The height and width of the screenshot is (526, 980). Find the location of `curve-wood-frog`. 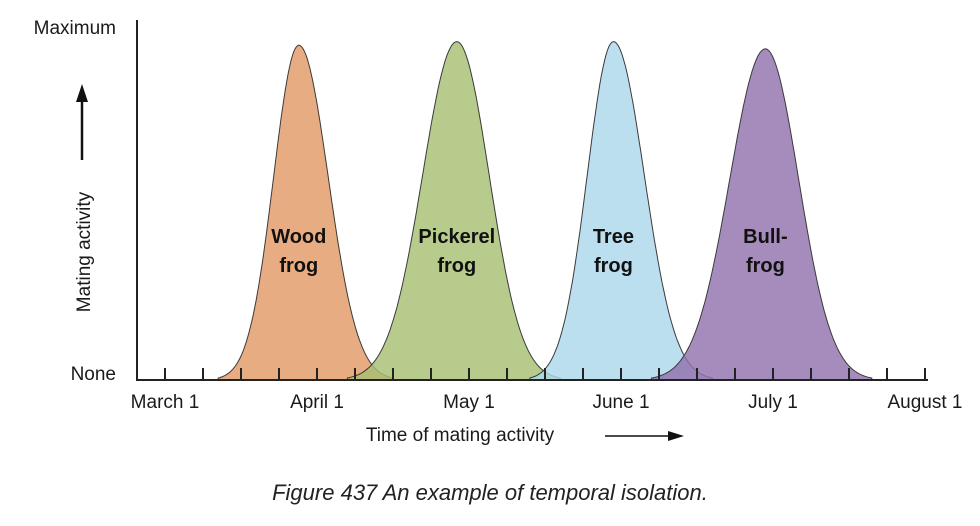

curve-wood-frog is located at coordinates (305, 212).